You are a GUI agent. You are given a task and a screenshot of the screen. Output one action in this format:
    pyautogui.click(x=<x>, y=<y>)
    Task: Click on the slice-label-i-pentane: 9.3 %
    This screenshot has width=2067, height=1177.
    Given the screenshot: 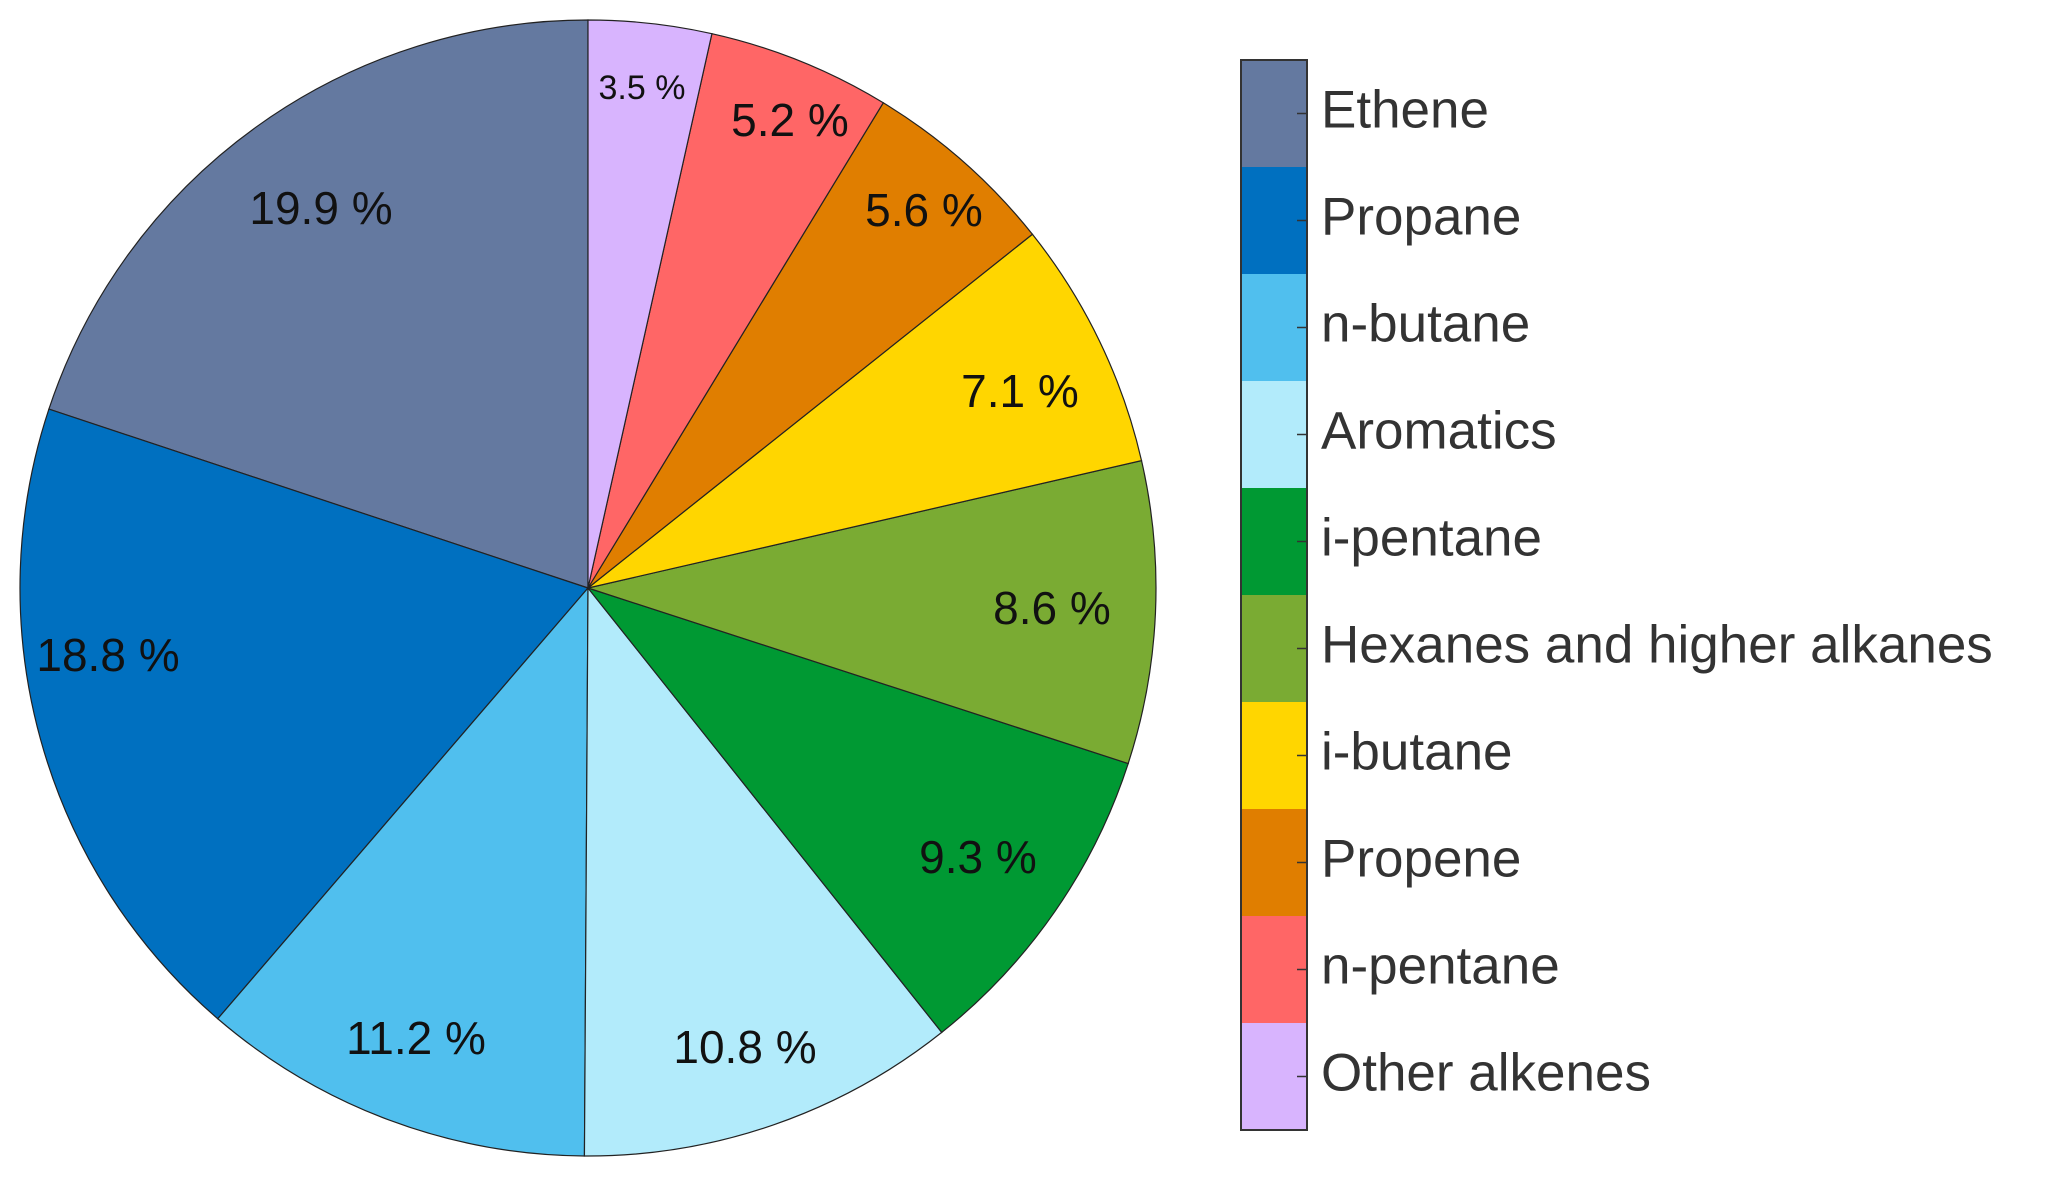 What is the action you would take?
    pyautogui.click(x=978, y=857)
    